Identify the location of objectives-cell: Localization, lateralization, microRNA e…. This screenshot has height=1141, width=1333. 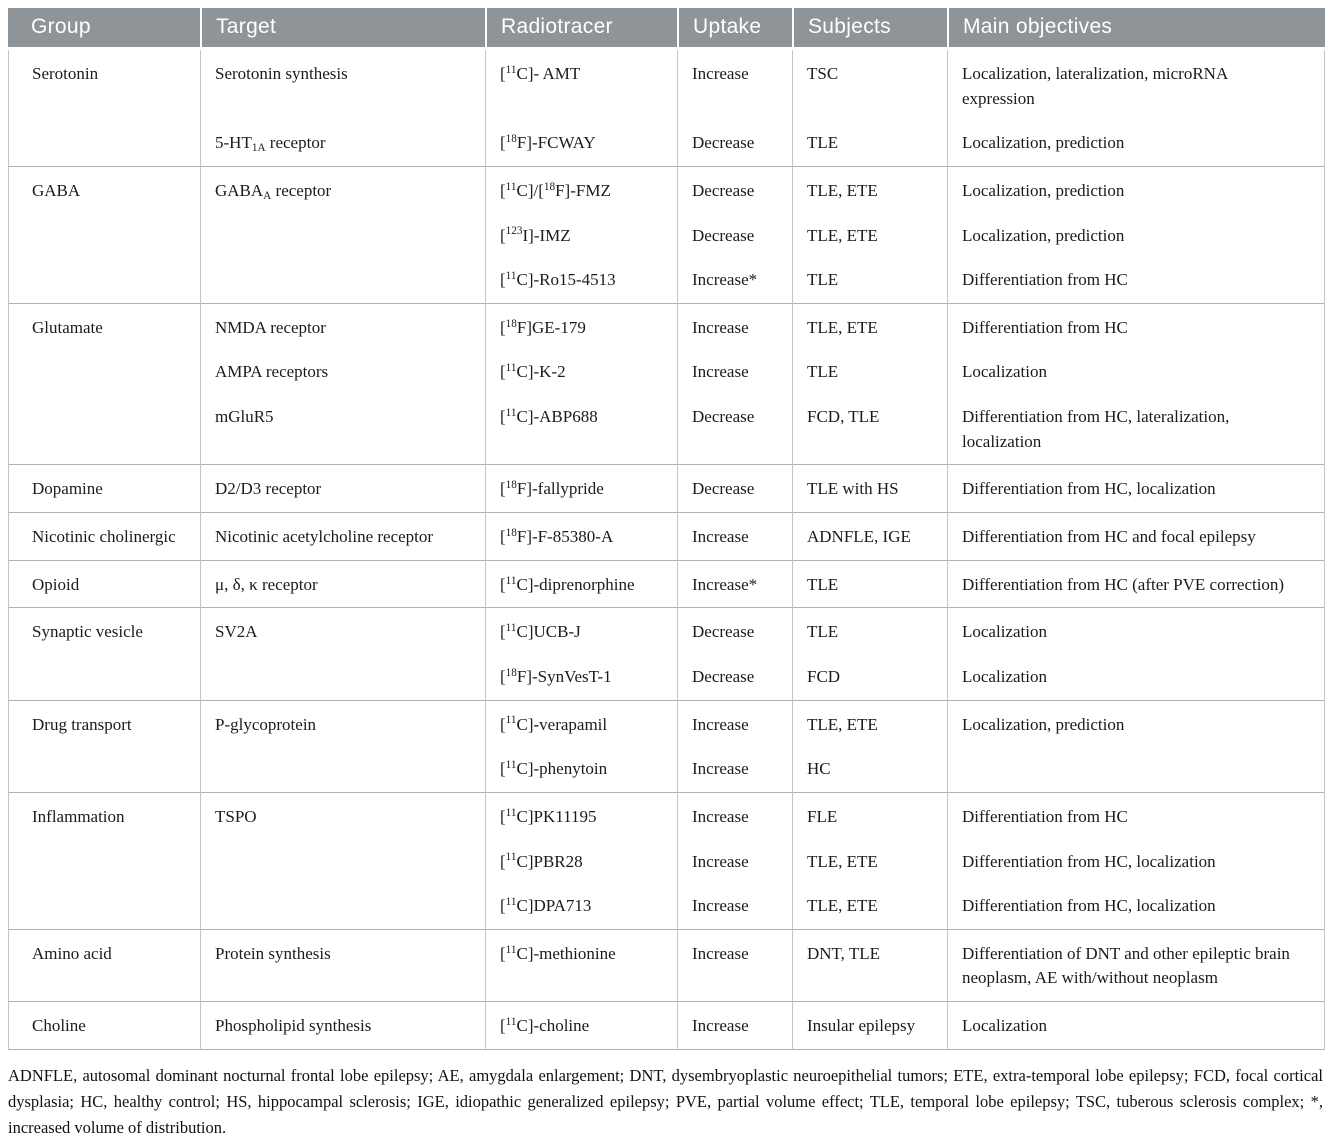
(1136, 86).